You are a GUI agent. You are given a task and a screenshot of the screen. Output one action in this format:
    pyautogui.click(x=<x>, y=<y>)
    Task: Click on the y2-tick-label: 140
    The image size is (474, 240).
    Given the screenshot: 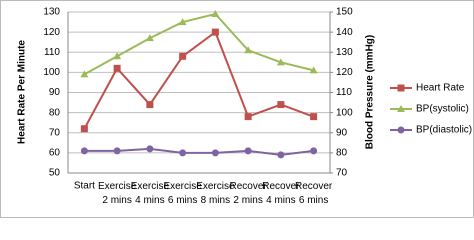 What is the action you would take?
    pyautogui.click(x=344, y=32)
    